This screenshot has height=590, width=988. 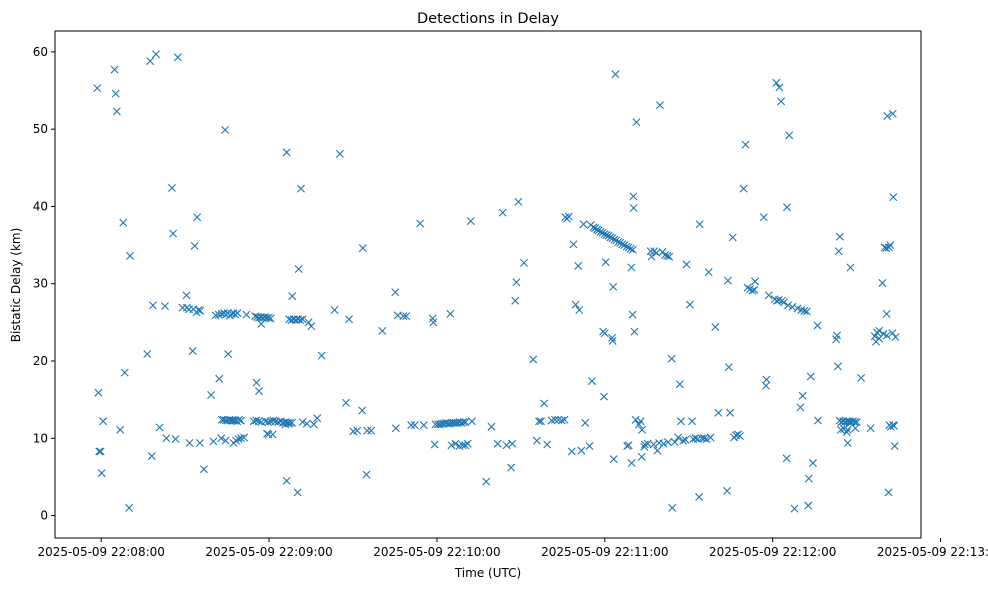 What do you see at coordinates (44, 516) in the screenshot?
I see `y-tick-label: 0` at bounding box center [44, 516].